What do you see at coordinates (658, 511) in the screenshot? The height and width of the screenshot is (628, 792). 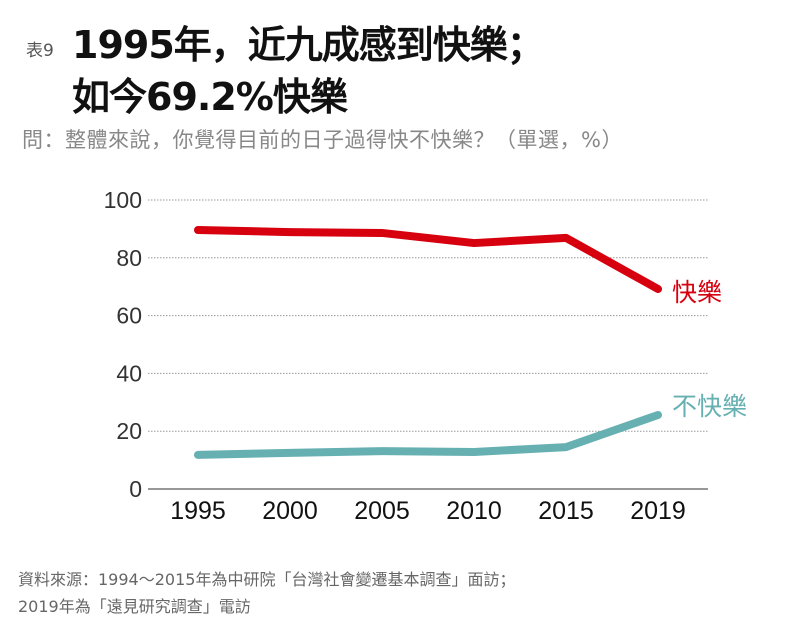 I see `x-tick-label: 2019` at bounding box center [658, 511].